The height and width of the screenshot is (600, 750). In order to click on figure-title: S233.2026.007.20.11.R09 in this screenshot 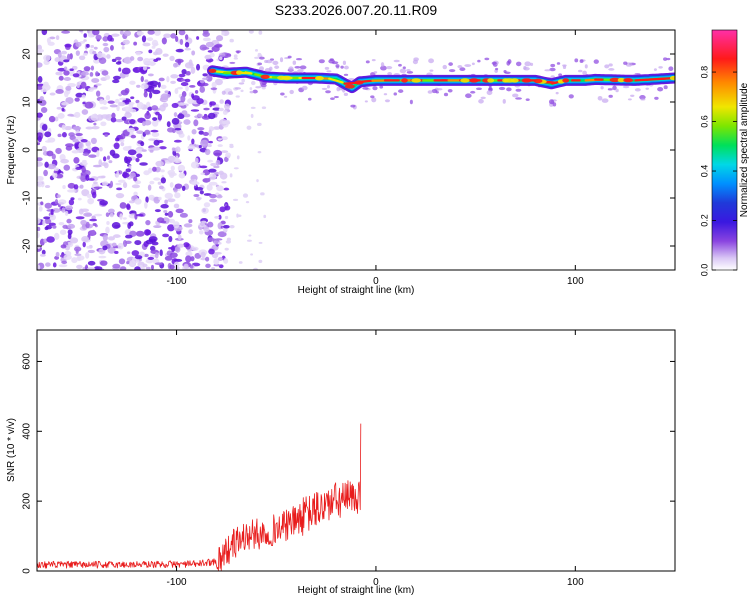, I will do `click(356, 10)`.